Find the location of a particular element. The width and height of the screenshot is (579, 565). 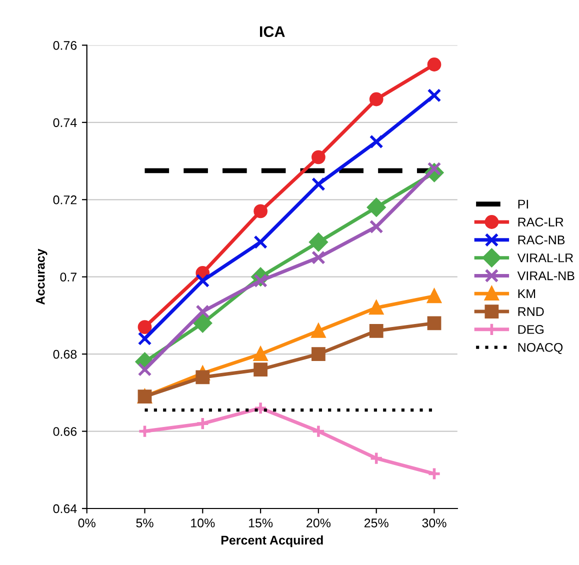

legend-label: RND is located at coordinates (531, 311).